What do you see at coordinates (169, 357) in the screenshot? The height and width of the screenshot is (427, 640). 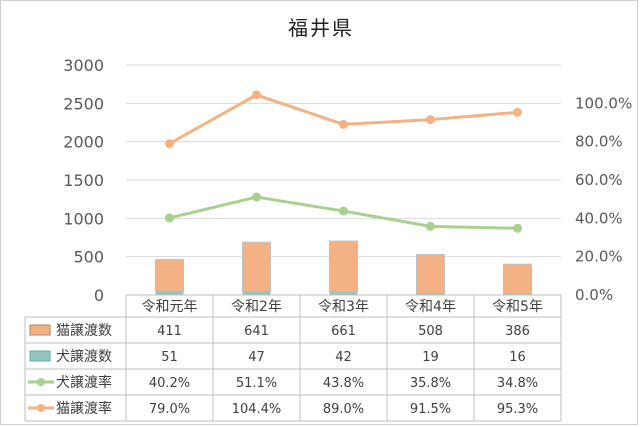 I see `data-label: 51` at bounding box center [169, 357].